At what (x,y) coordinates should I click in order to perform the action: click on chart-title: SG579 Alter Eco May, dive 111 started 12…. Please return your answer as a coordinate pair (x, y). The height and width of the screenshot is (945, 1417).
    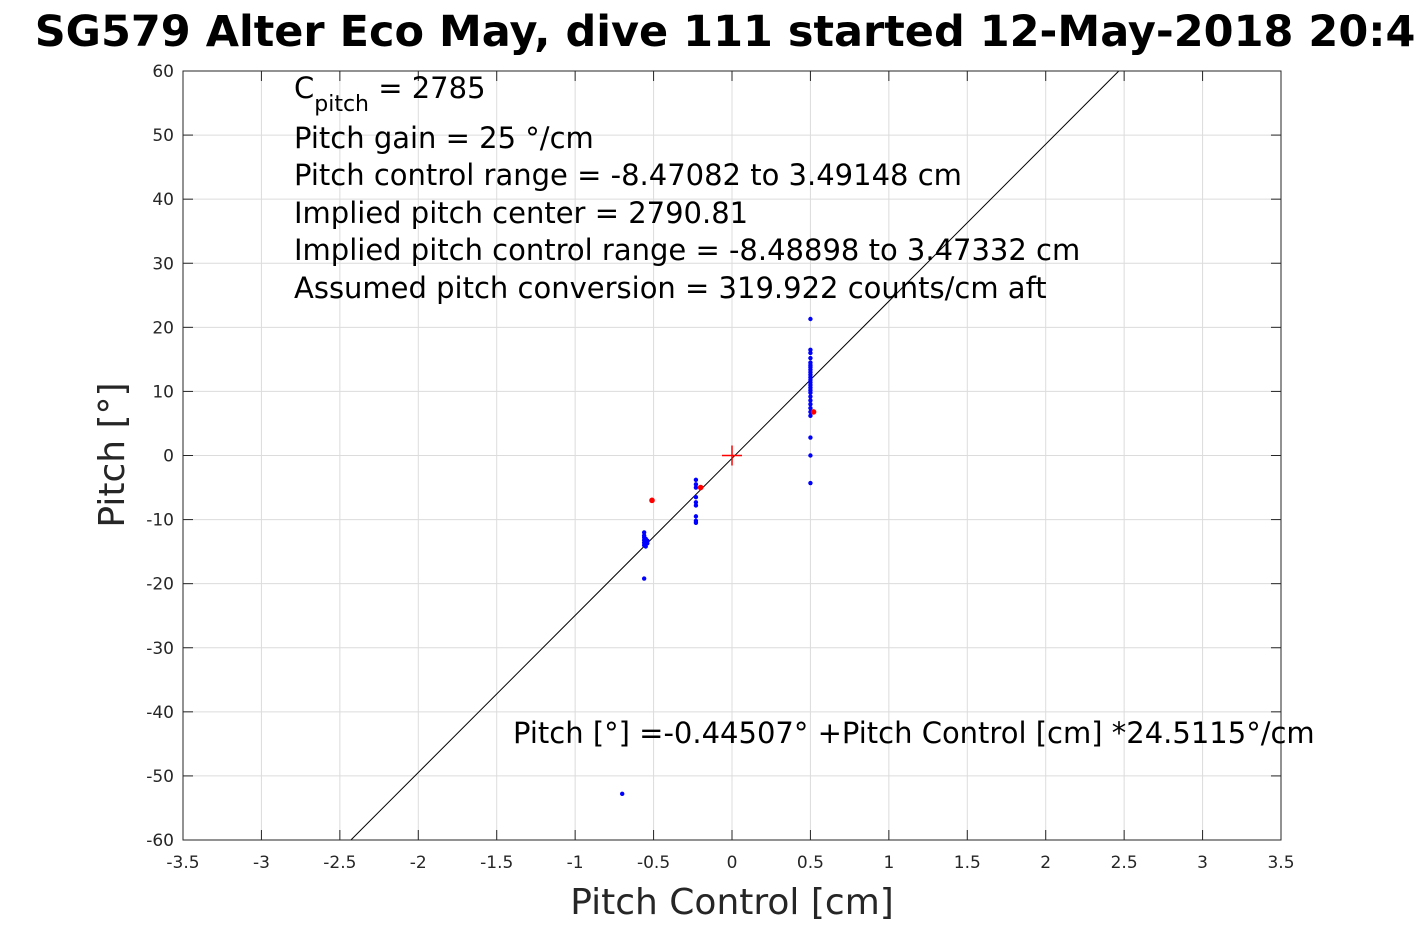
    Looking at the image, I should click on (726, 32).